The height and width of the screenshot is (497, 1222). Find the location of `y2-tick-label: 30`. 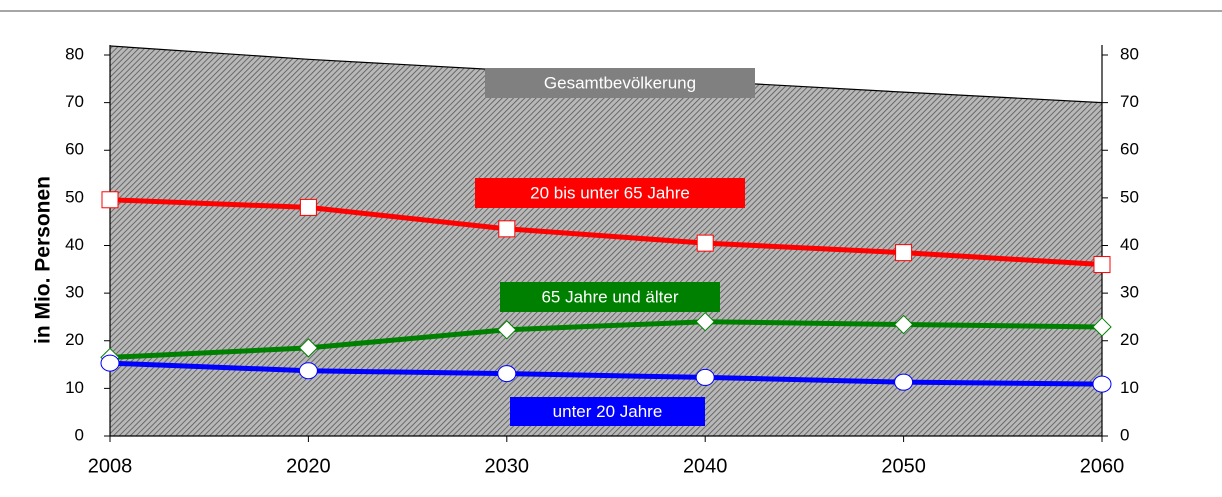

y2-tick-label: 30 is located at coordinates (1129, 292).